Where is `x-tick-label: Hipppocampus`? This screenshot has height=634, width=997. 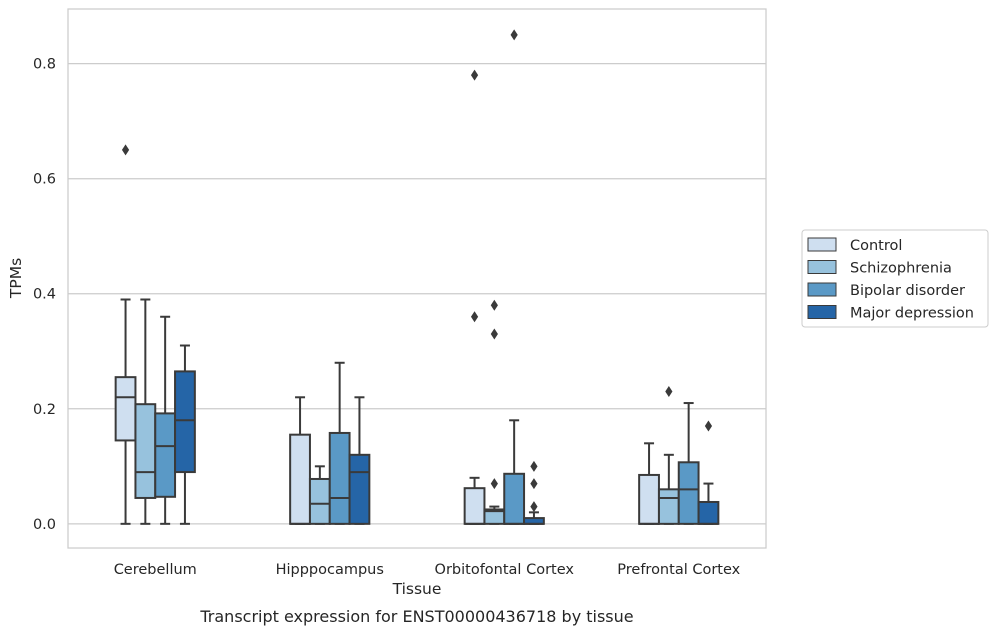 x-tick-label: Hipppocampus is located at coordinates (330, 570).